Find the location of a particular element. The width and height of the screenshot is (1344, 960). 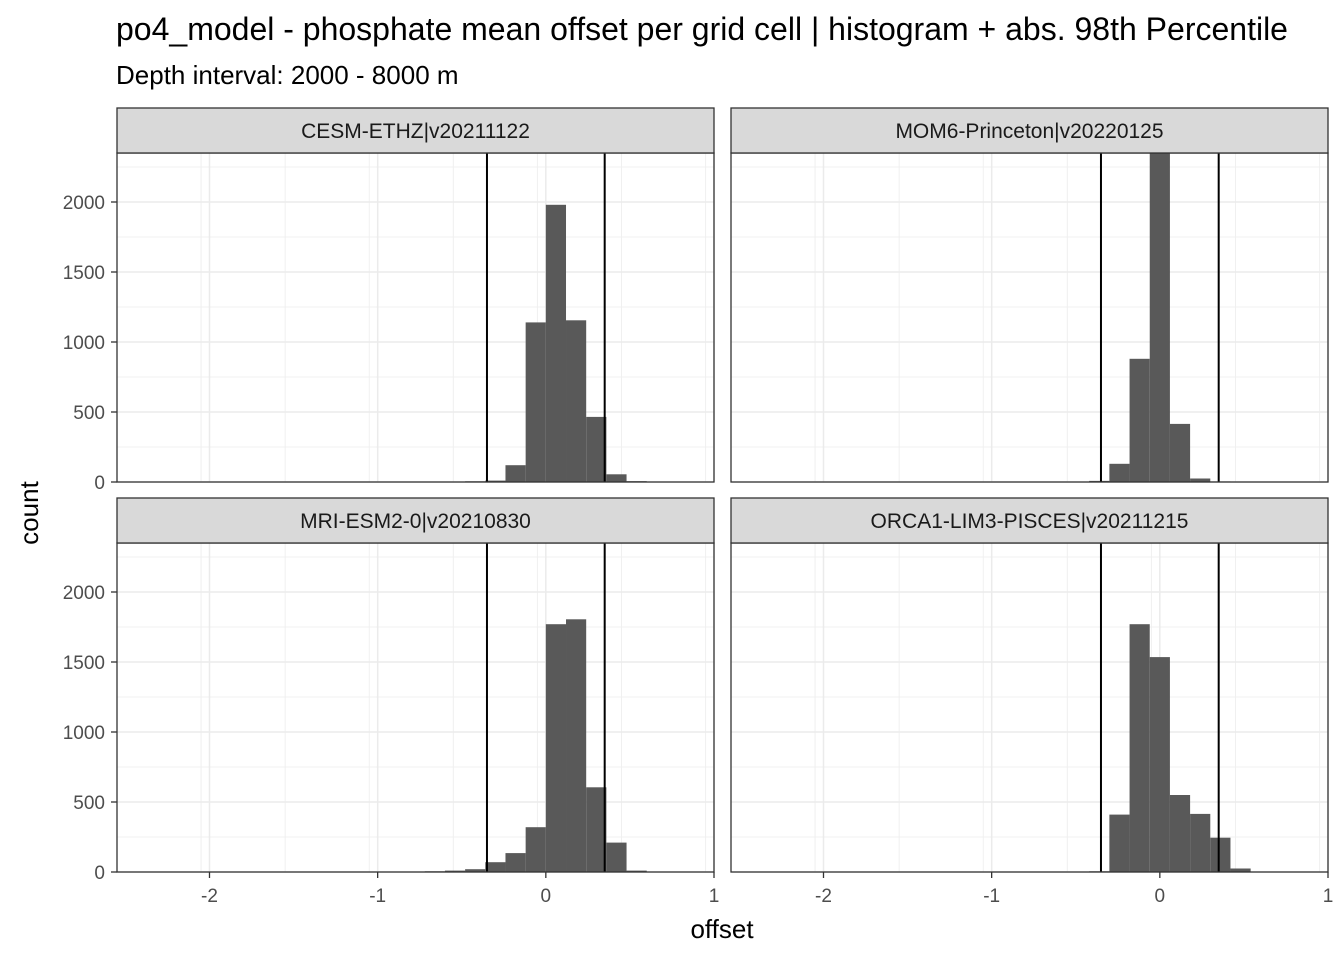

facet-strip-label: CESM-ETHZ|v20211122 is located at coordinates (415, 131).